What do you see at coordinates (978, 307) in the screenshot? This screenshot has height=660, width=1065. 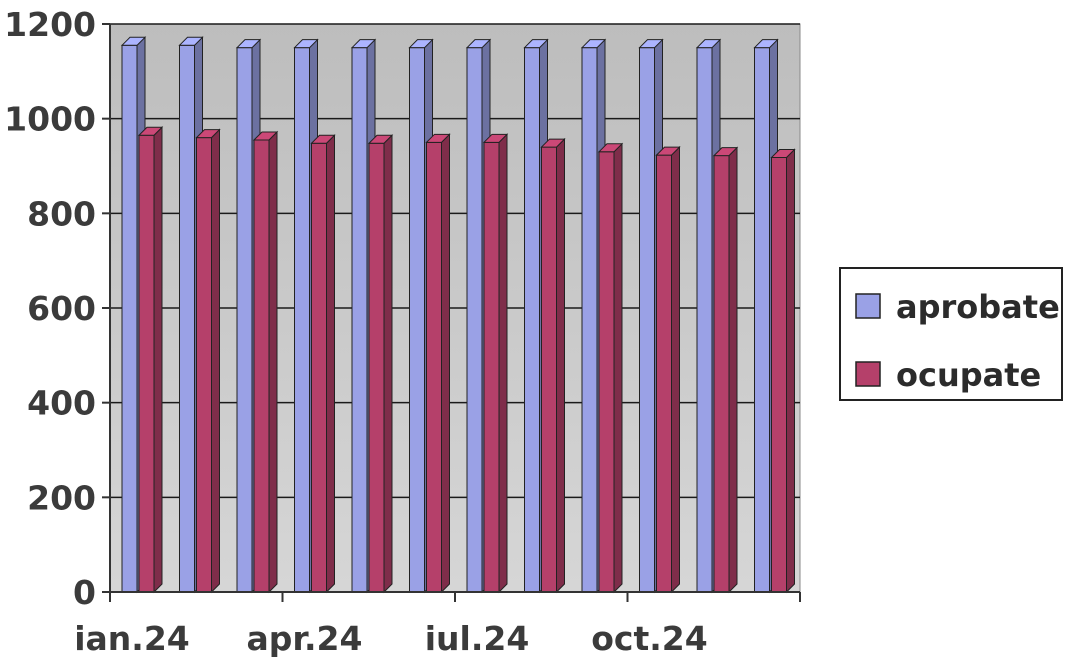 I see `legend-label-aprobate: aprobate` at bounding box center [978, 307].